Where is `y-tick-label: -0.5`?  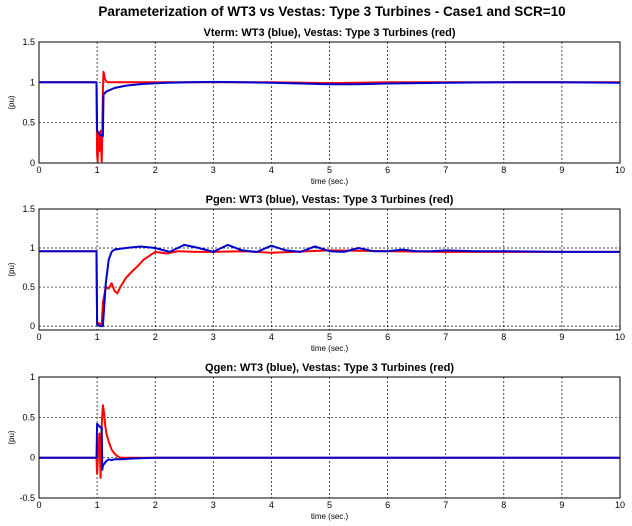
y-tick-label: -0.5 is located at coordinates (27, 498).